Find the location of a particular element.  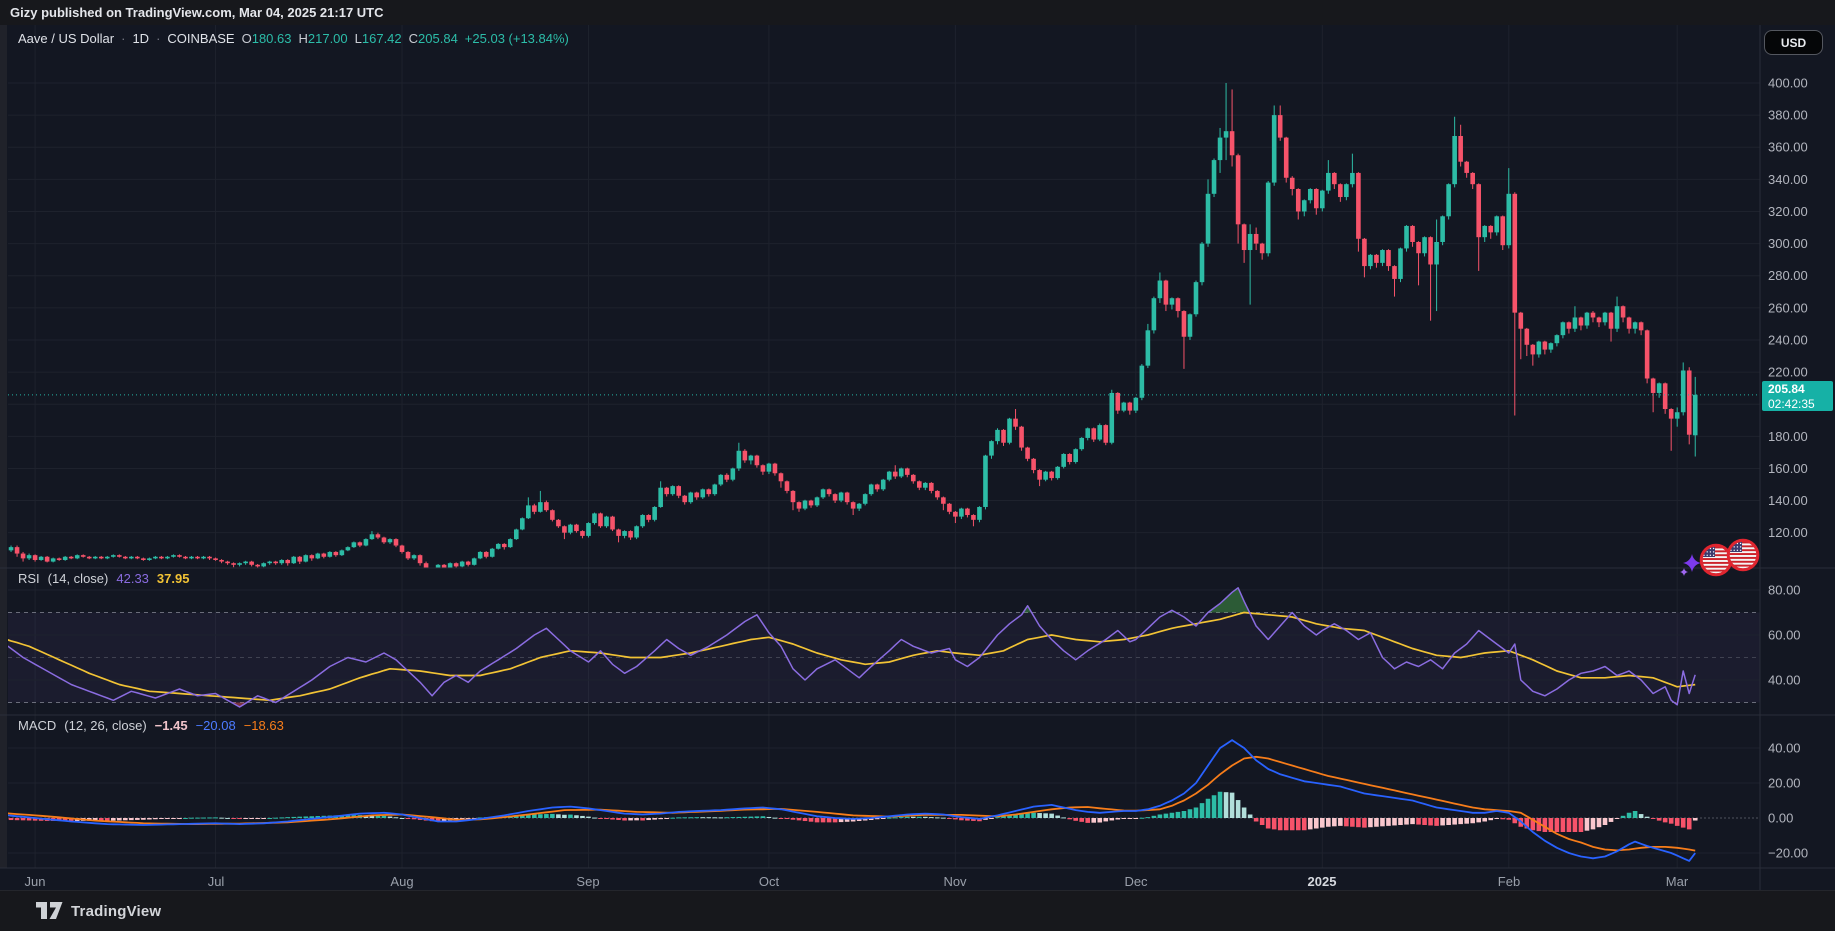

macd-axis-label: 40.00 is located at coordinates (1784, 748).